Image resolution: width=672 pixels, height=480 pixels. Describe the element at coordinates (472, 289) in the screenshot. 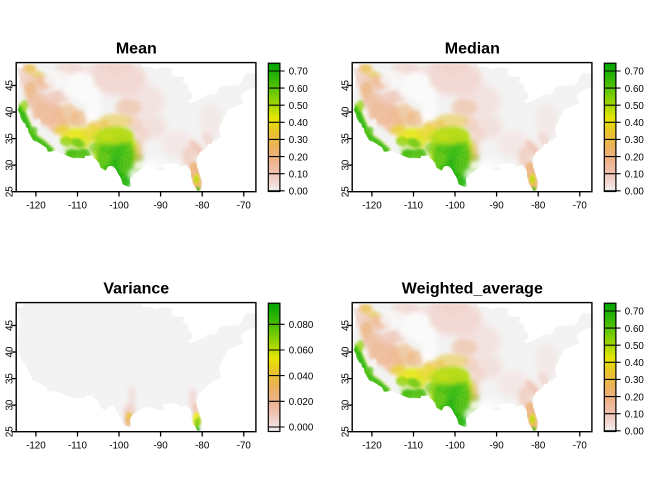

I see `svg-text: Weighted_average` at that location.